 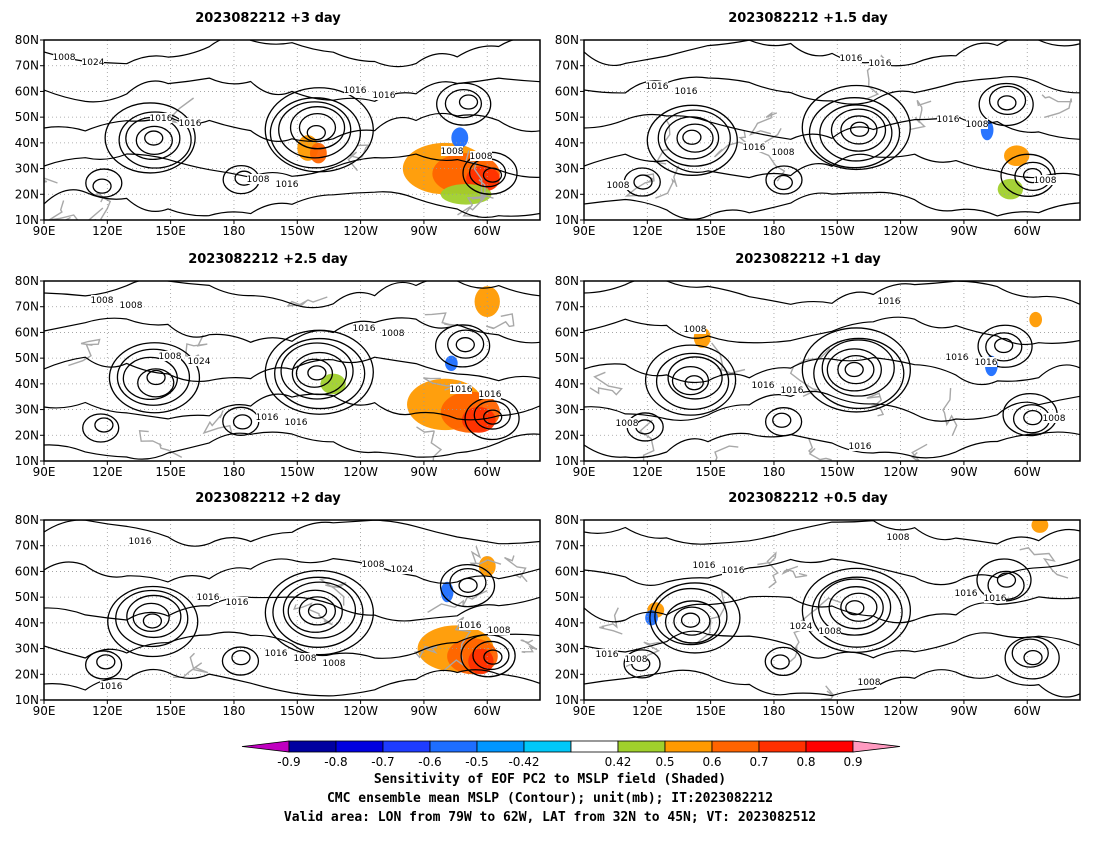 What do you see at coordinates (335, 762) in the screenshot?
I see `colorbar-tick-label: -0.8` at bounding box center [335, 762].